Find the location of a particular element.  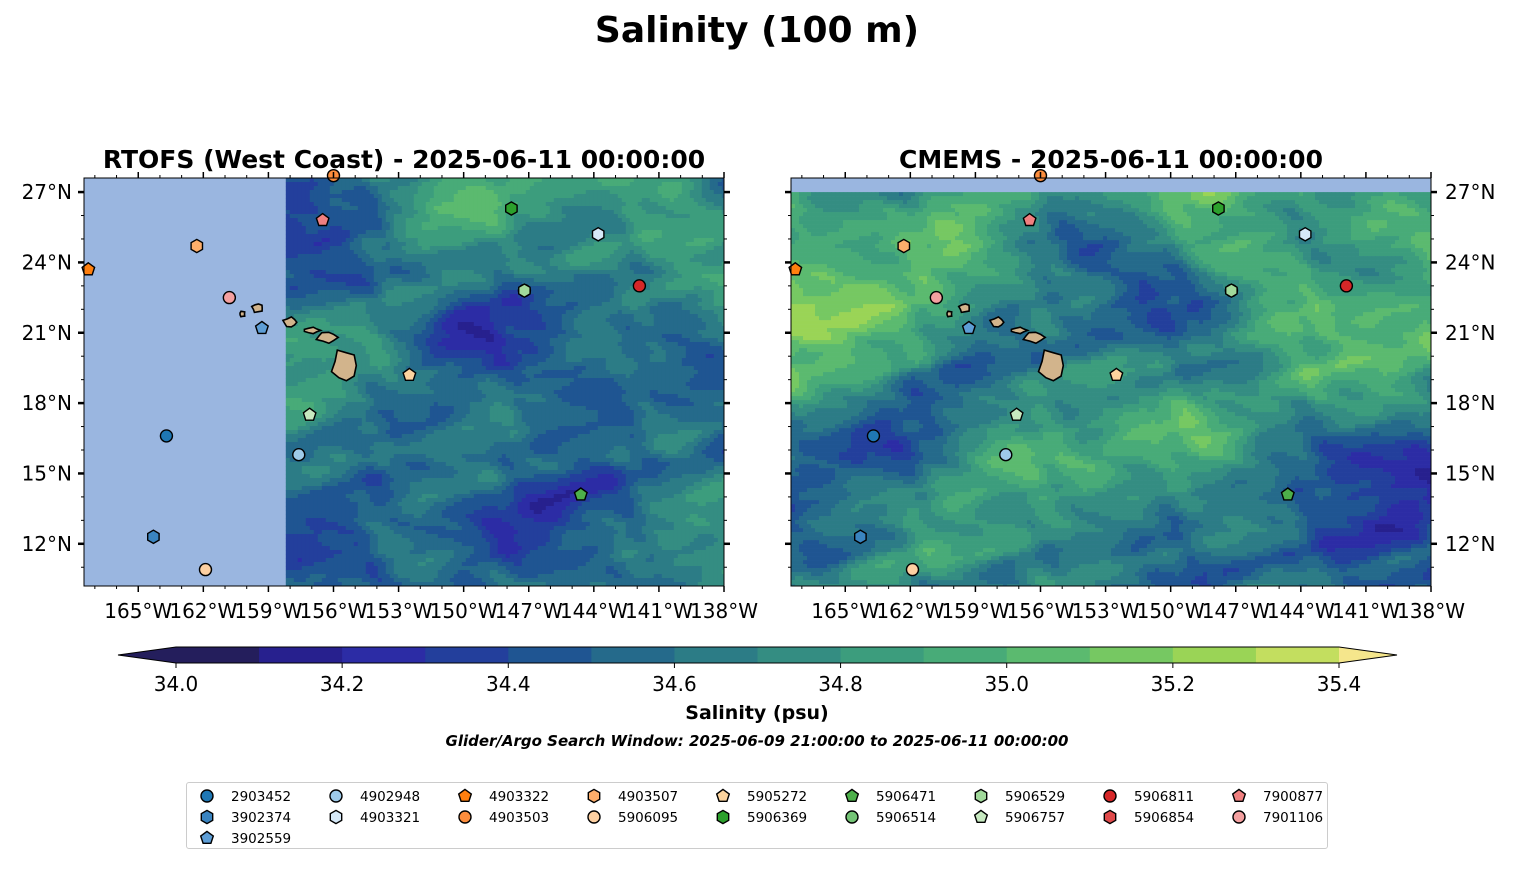

legend-label: 5906471 is located at coordinates (906, 797).